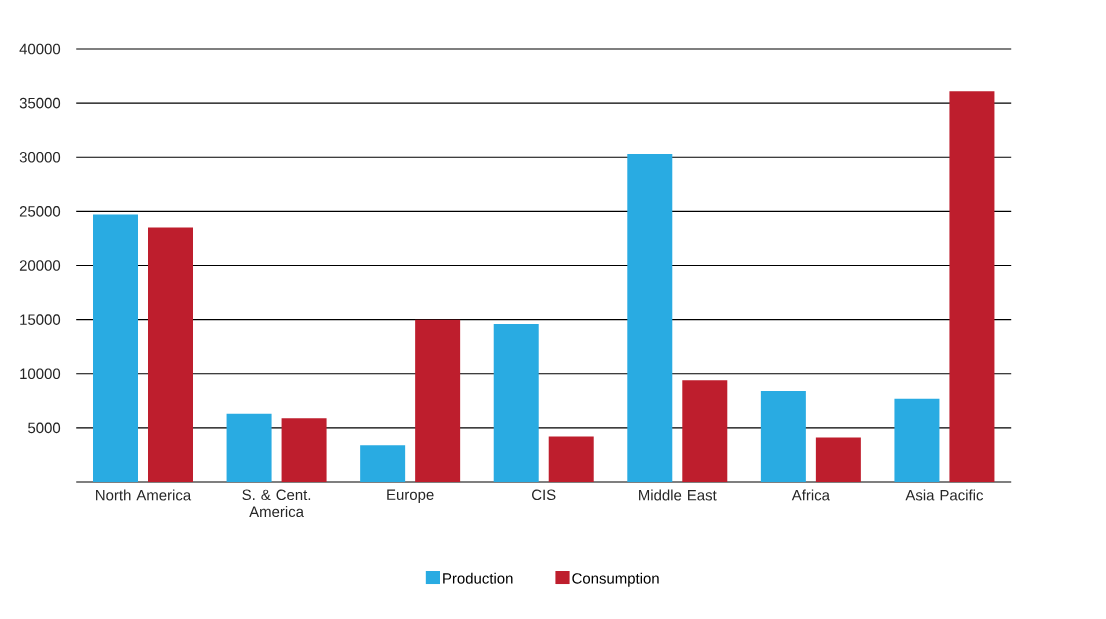 Image resolution: width=1106 pixels, height=619 pixels. I want to click on y-tick-label: 5000, so click(44, 428).